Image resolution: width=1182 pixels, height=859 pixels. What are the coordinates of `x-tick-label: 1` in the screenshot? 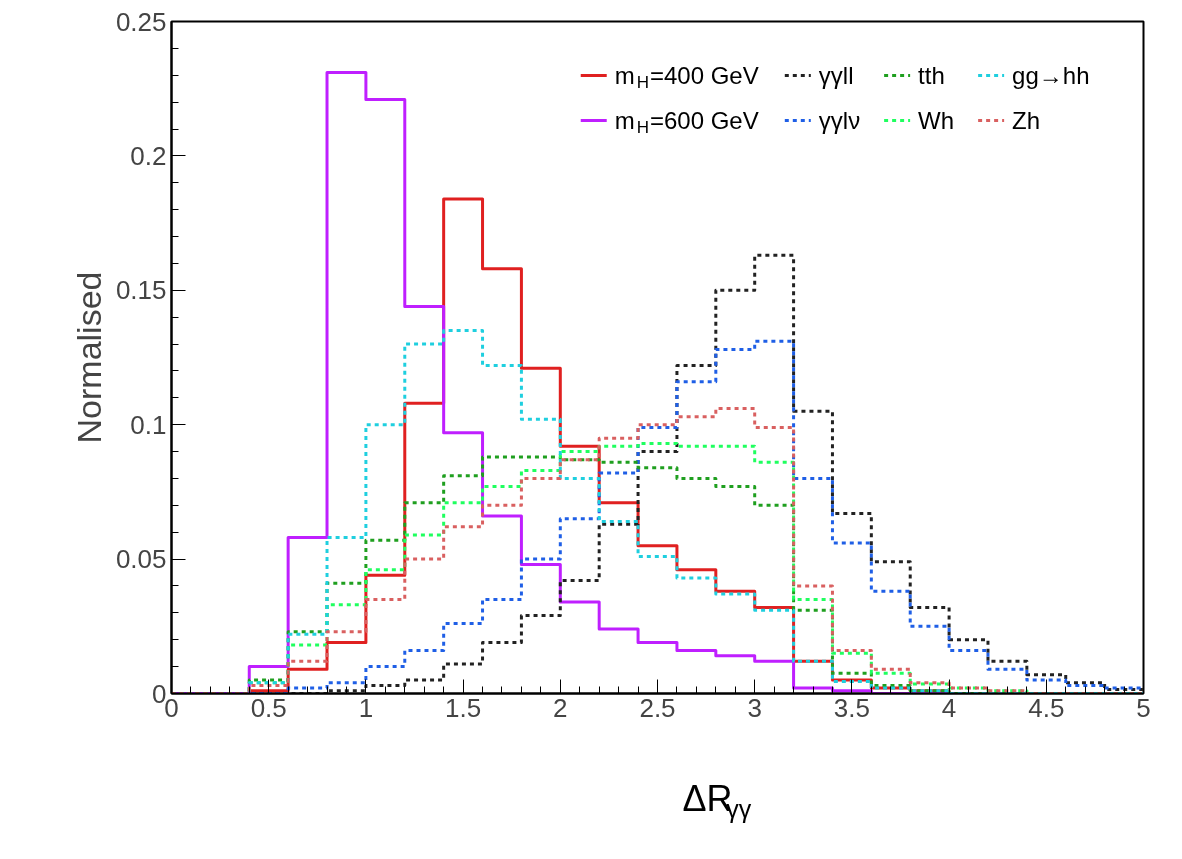 It's located at (366, 707).